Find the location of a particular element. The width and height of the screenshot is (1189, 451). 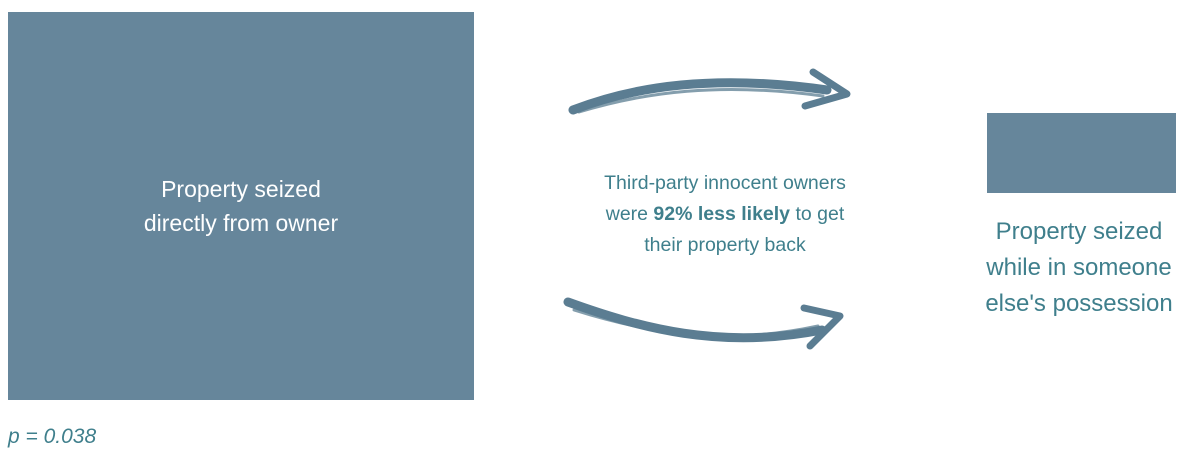

p-value: p = 0.038 is located at coordinates (52, 436).